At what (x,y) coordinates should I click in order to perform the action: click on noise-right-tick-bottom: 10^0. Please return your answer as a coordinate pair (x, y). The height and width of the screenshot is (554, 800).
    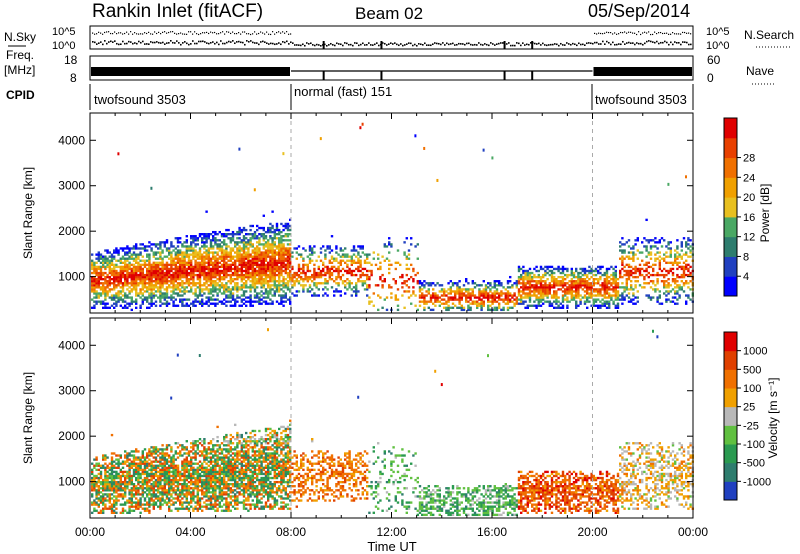
    Looking at the image, I should click on (718, 46).